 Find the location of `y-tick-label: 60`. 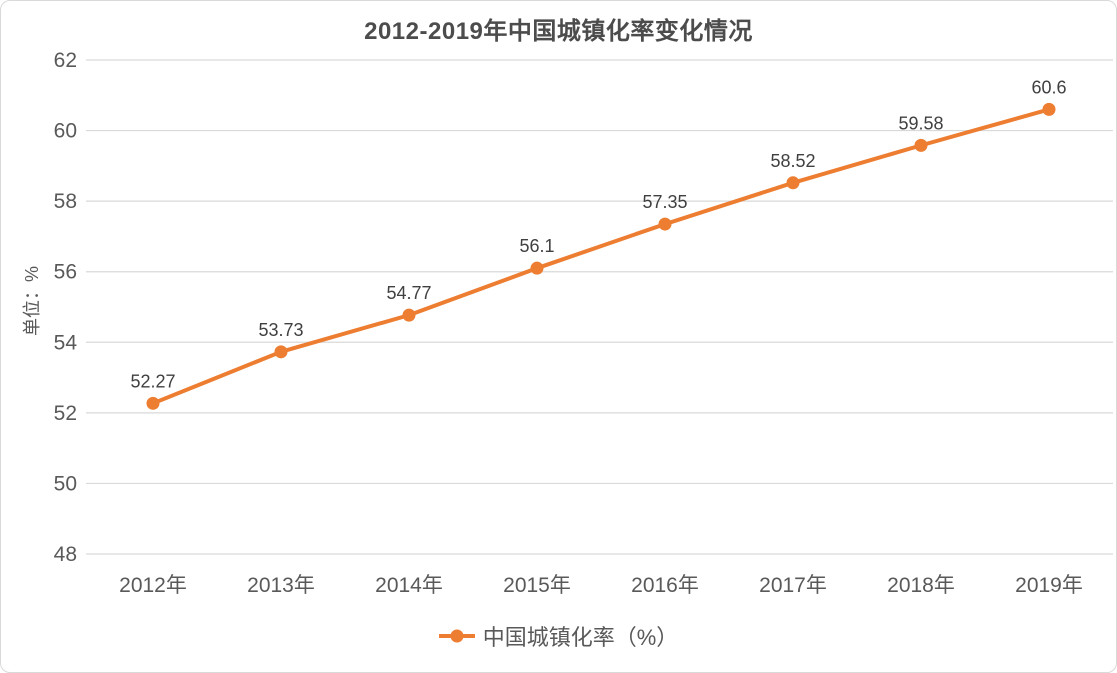

y-tick-label: 60 is located at coordinates (65, 131).